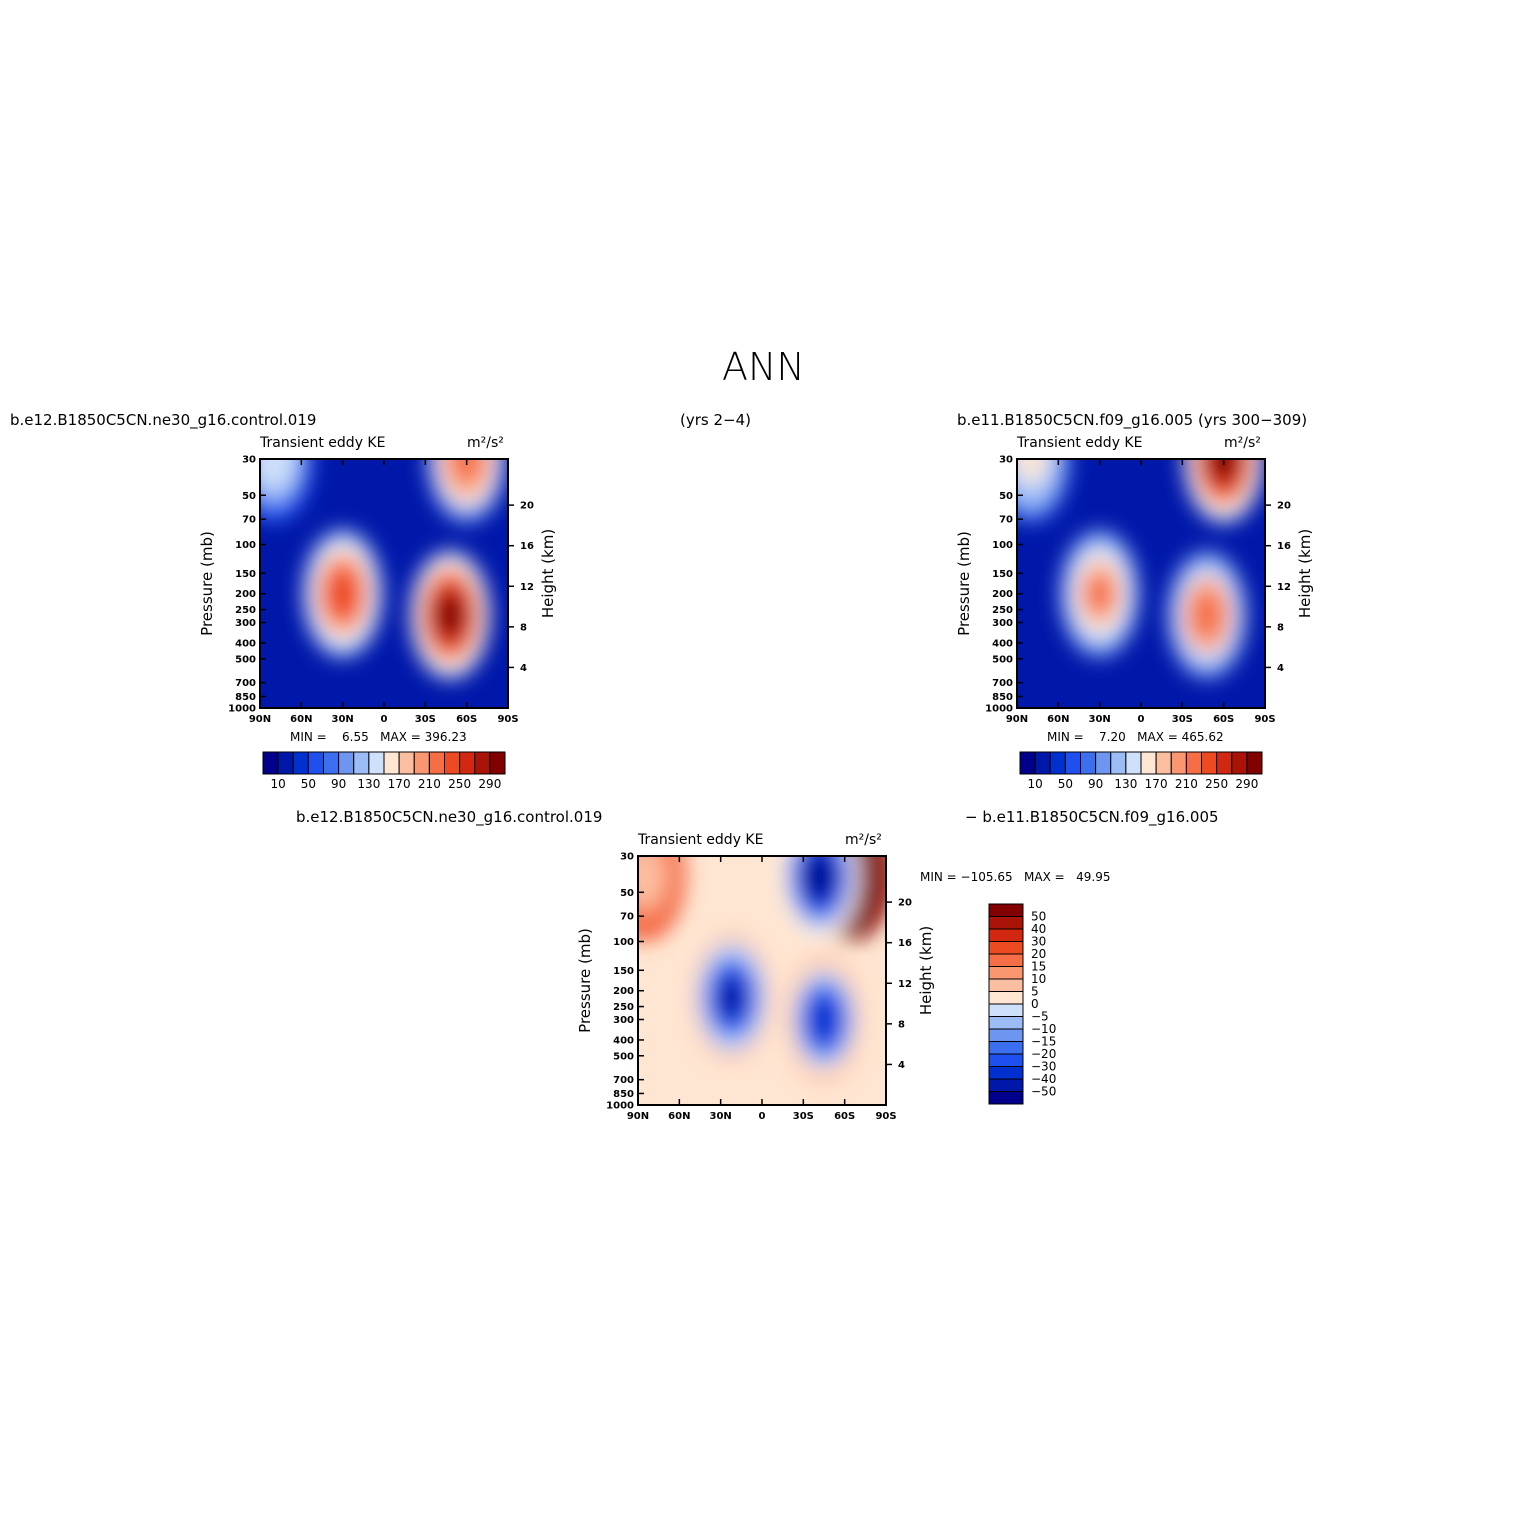 The image size is (1525, 1525). Describe the element at coordinates (527, 587) in the screenshot. I see `y2-tick-label: 12` at that location.